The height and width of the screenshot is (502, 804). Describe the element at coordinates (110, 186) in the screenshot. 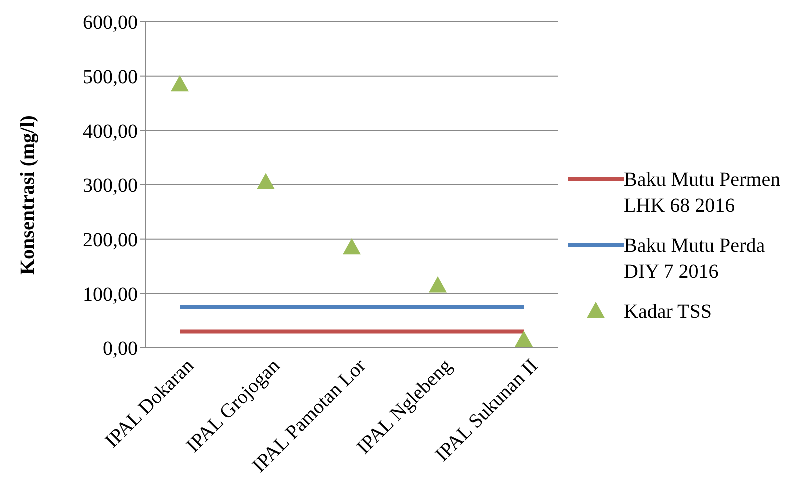

I see `y-tick-label: 300,00` at that location.